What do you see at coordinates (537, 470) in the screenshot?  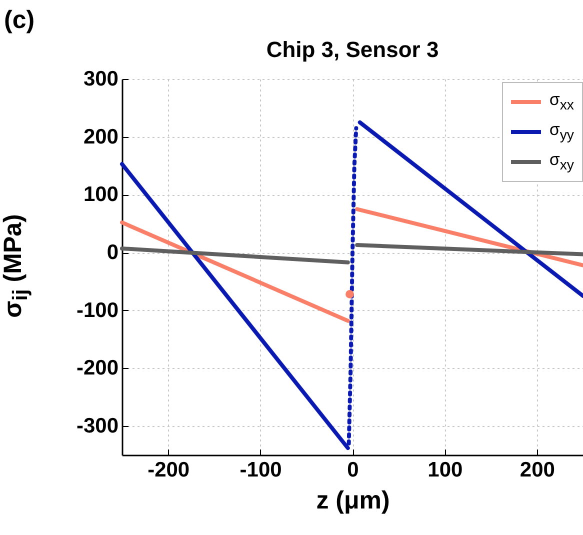 I see `x-tick-label: 200` at bounding box center [537, 470].